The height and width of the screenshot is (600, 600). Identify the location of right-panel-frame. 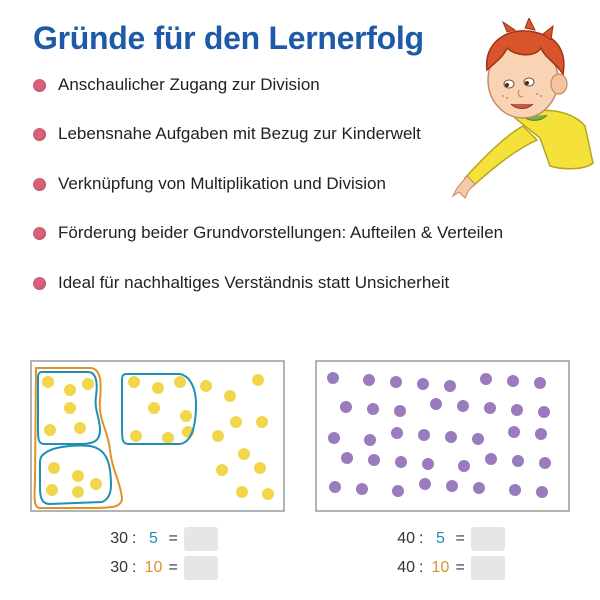
(442, 436).